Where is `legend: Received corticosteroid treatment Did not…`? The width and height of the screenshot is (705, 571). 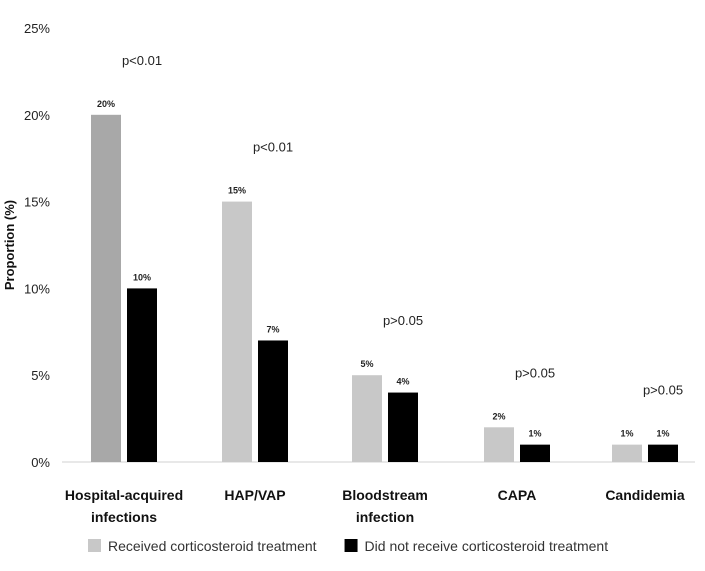 legend: Received corticosteroid treatment Did not… is located at coordinates (348, 546).